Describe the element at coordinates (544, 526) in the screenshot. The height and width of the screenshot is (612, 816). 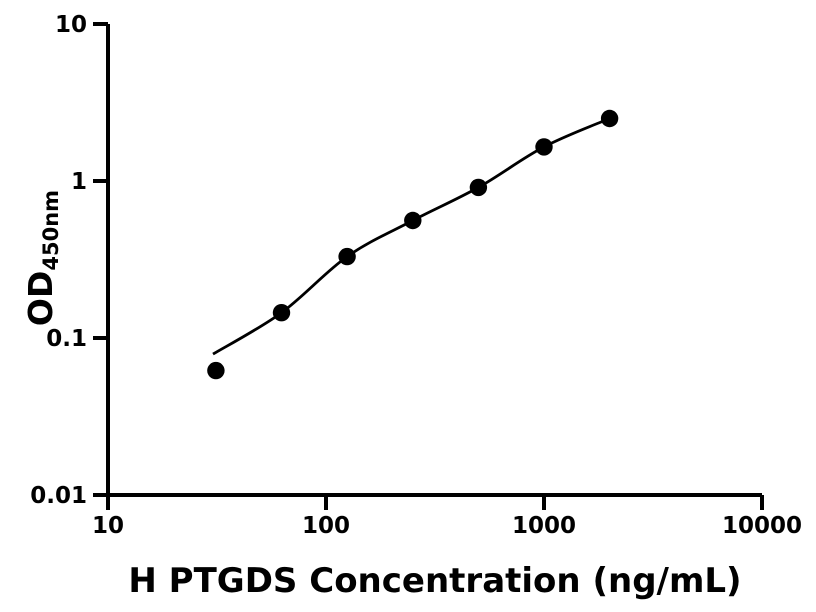
I see `x-tick-label: 1000` at that location.